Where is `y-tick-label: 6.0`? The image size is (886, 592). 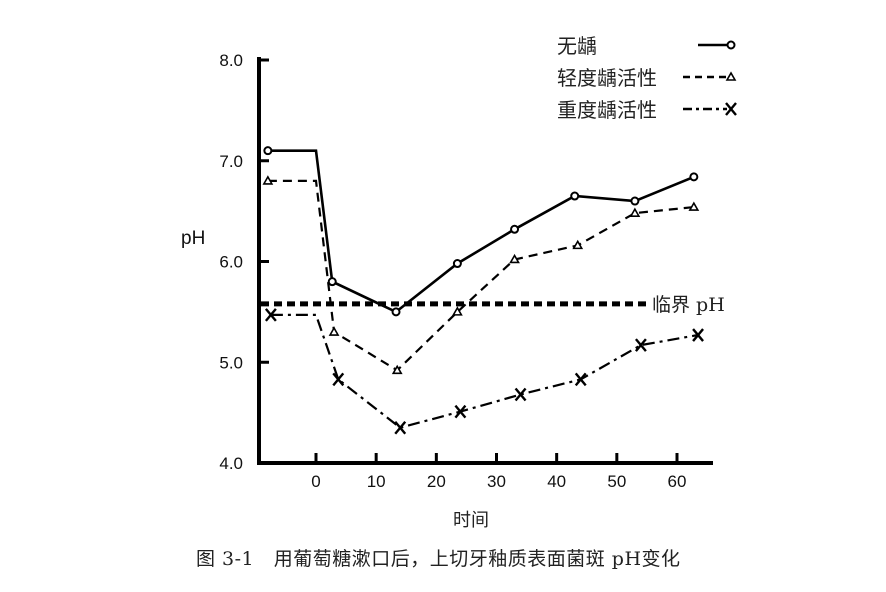
y-tick-label: 6.0 is located at coordinates (231, 262).